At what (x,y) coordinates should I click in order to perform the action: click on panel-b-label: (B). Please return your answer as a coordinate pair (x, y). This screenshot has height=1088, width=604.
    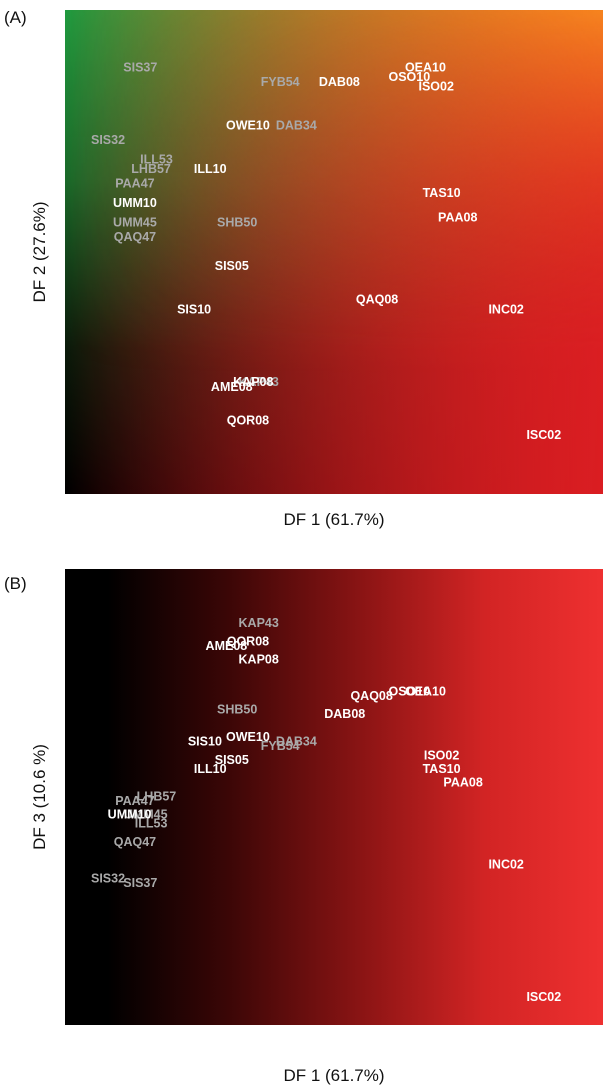
    Looking at the image, I should click on (15, 583).